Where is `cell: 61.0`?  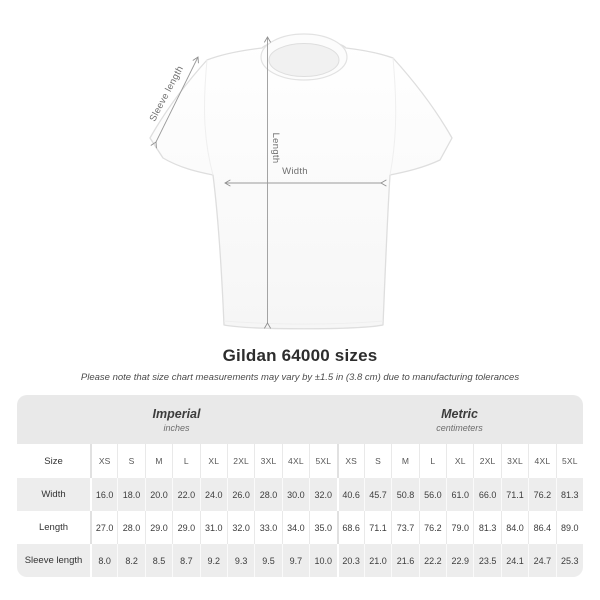 cell: 61.0 is located at coordinates (459, 494).